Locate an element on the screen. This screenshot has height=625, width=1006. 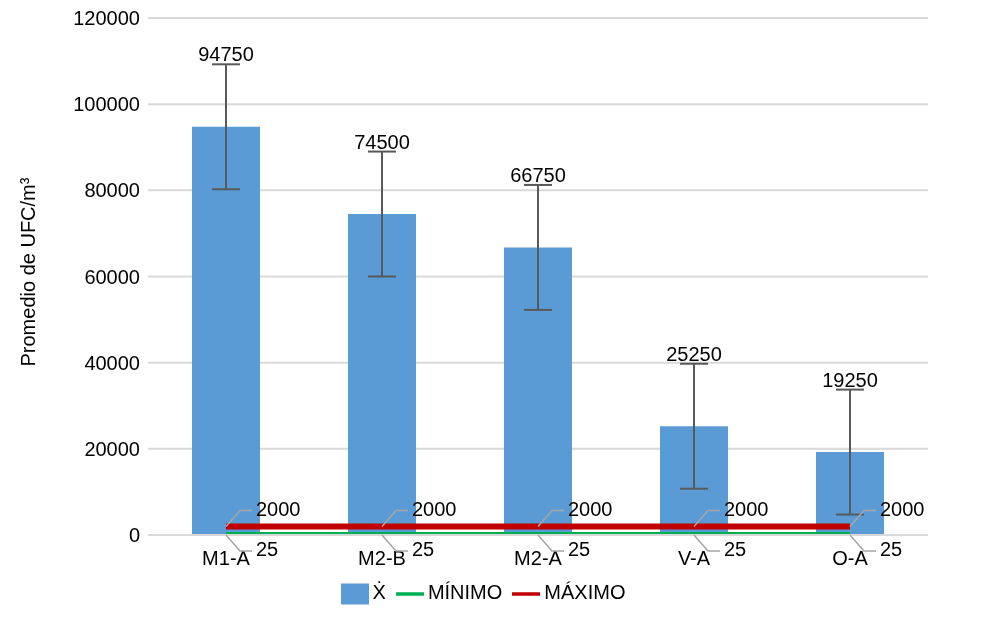
data-label: 74500 is located at coordinates (382, 141).